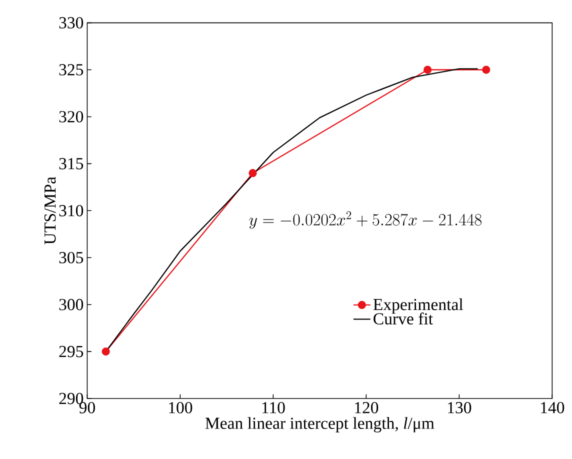 The image size is (572, 459). What do you see at coordinates (418, 306) in the screenshot?
I see `legend-label: Experimental` at bounding box center [418, 306].